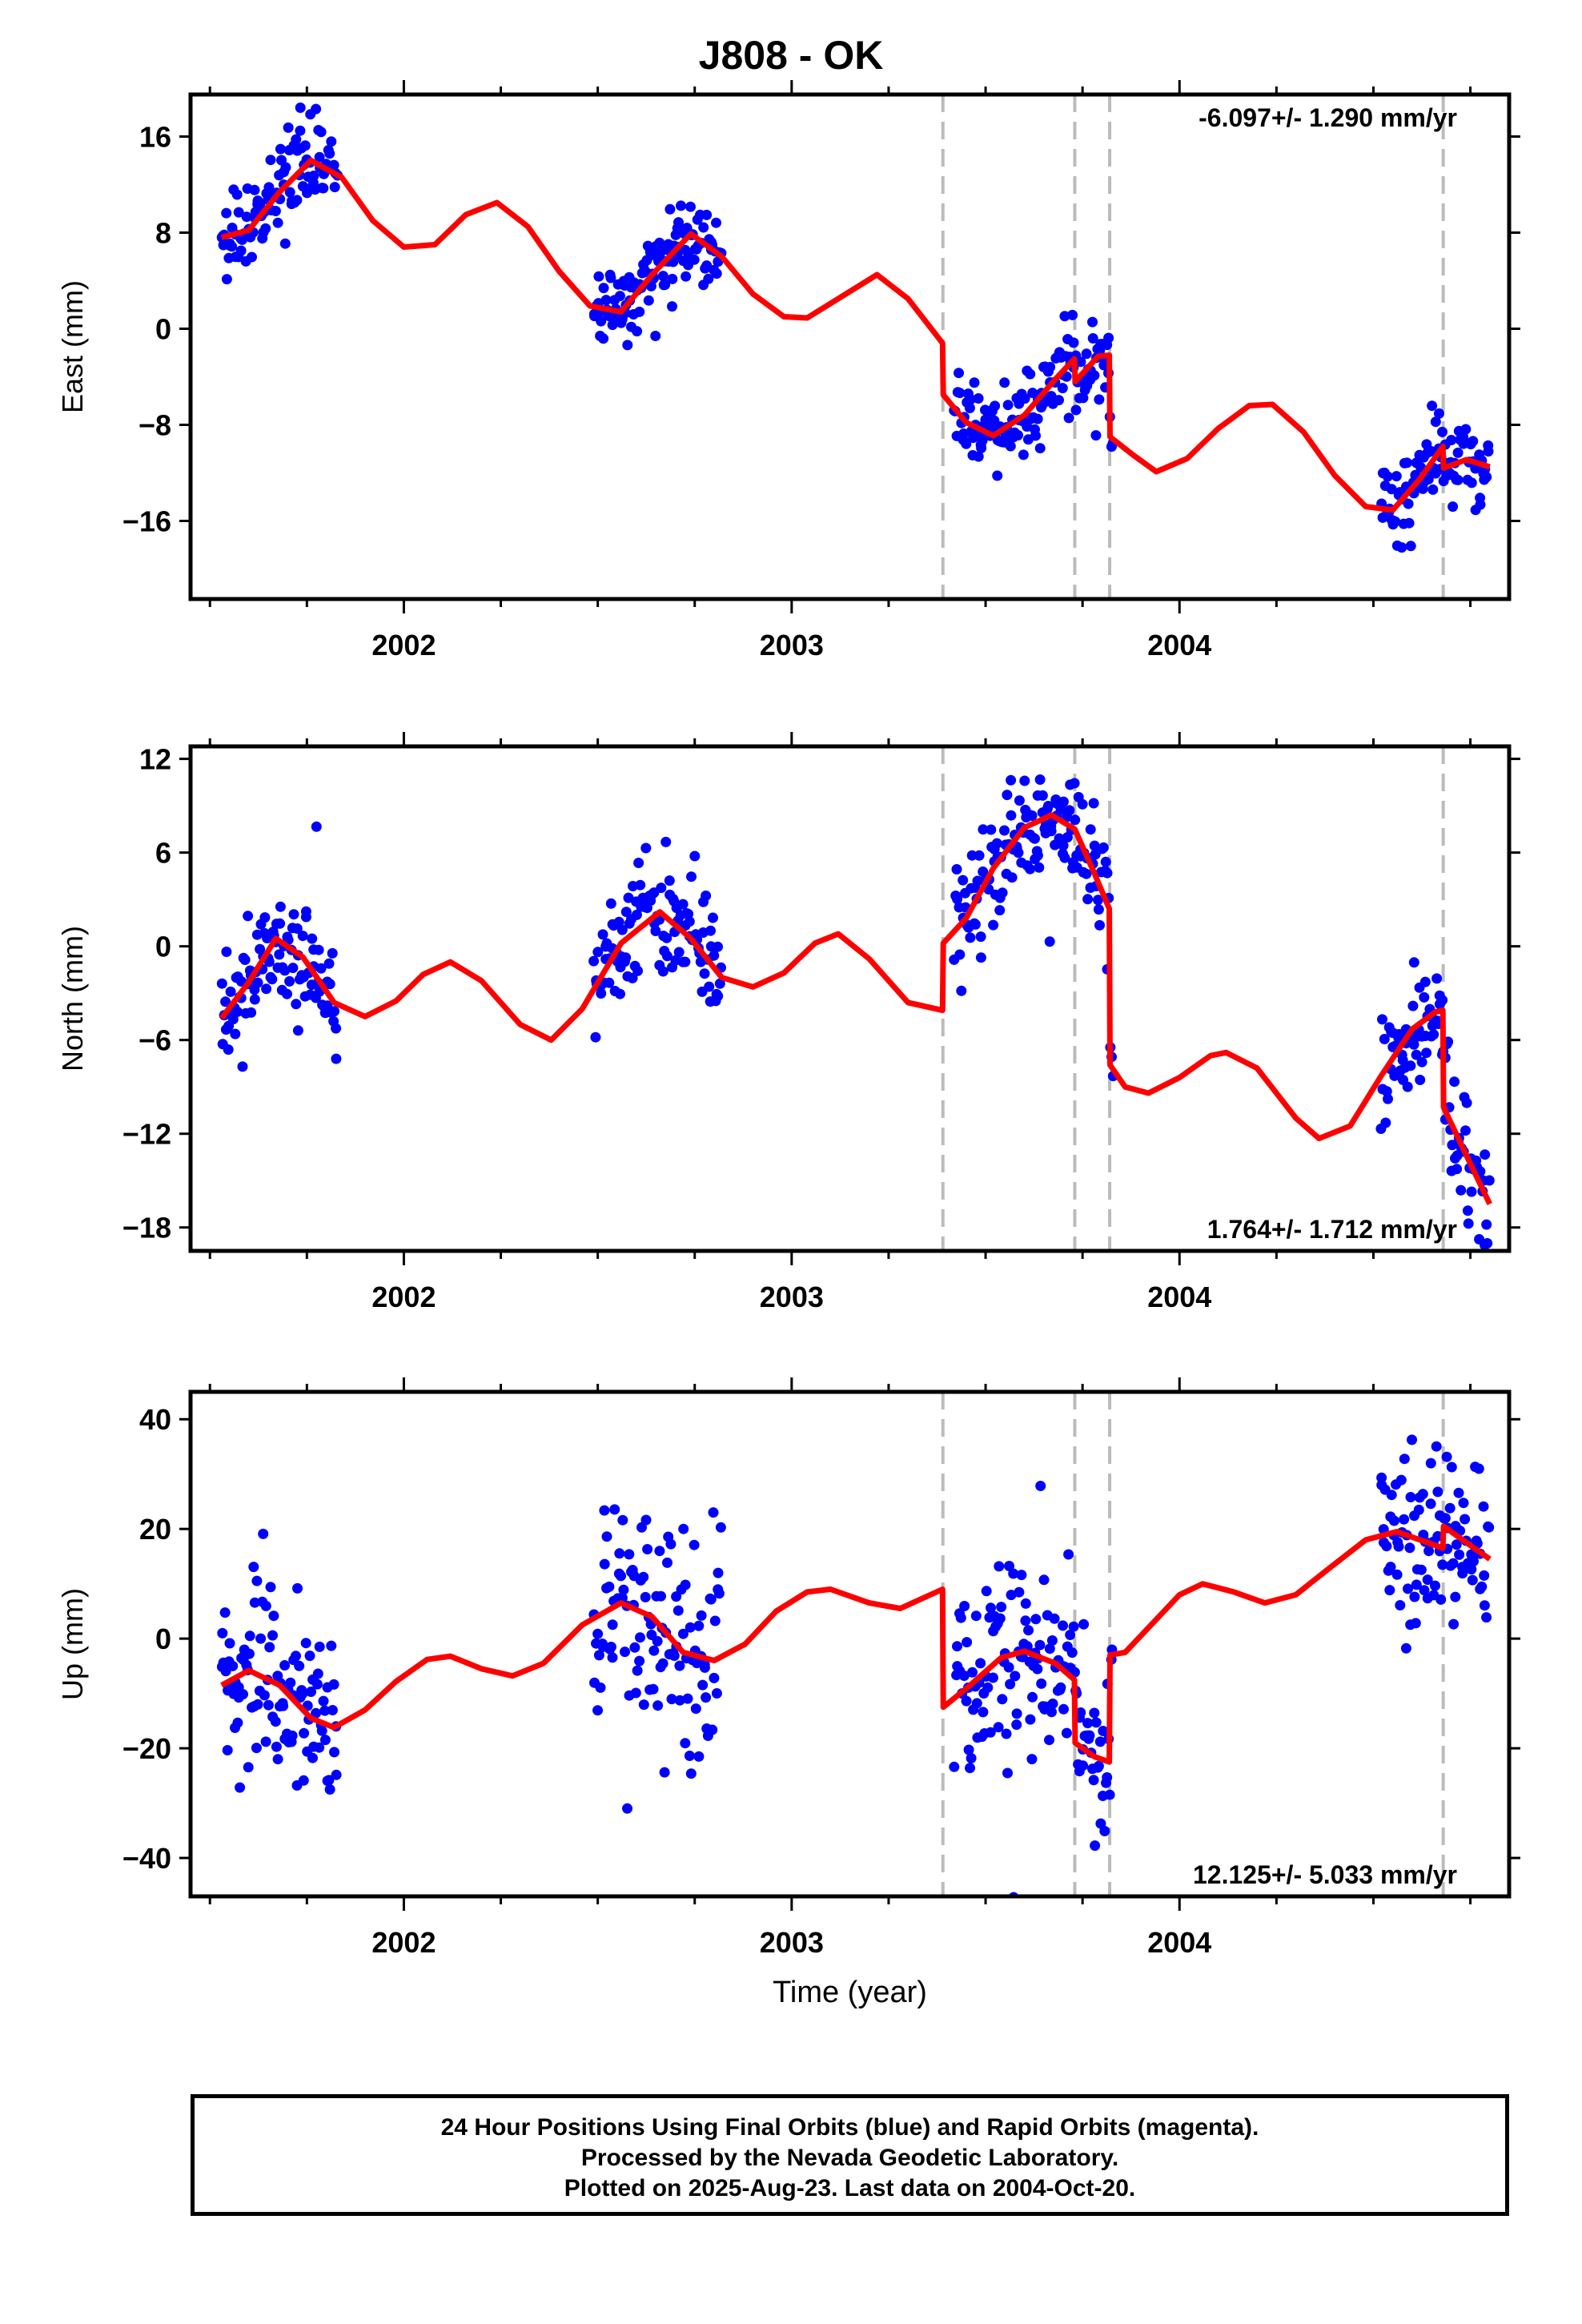 This screenshot has width=1582, height=2324. I want to click on y-tick-label: 0, so click(163, 947).